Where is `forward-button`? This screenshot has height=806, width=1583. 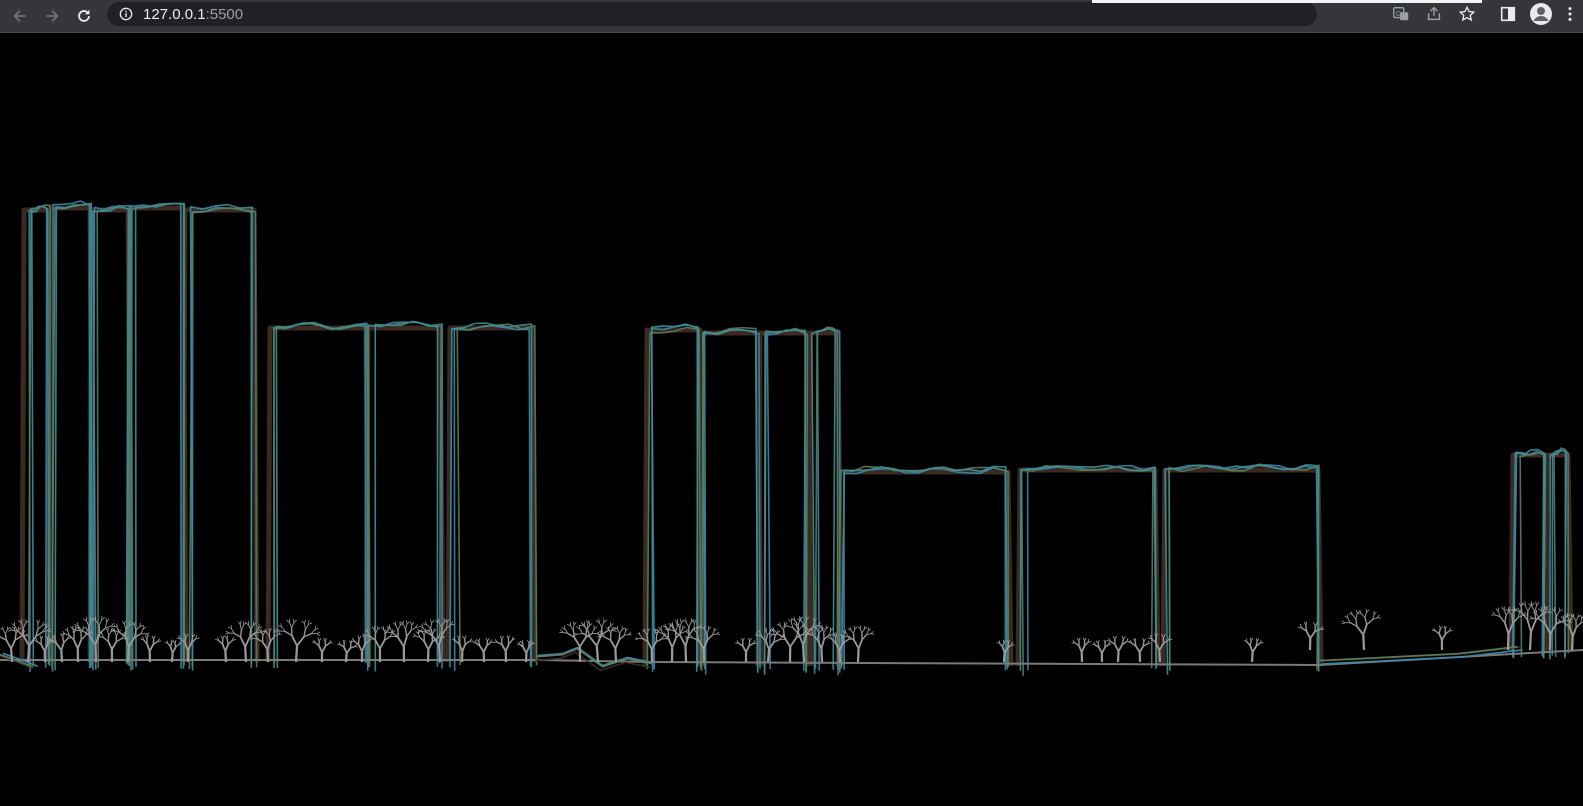 forward-button is located at coordinates (52, 16).